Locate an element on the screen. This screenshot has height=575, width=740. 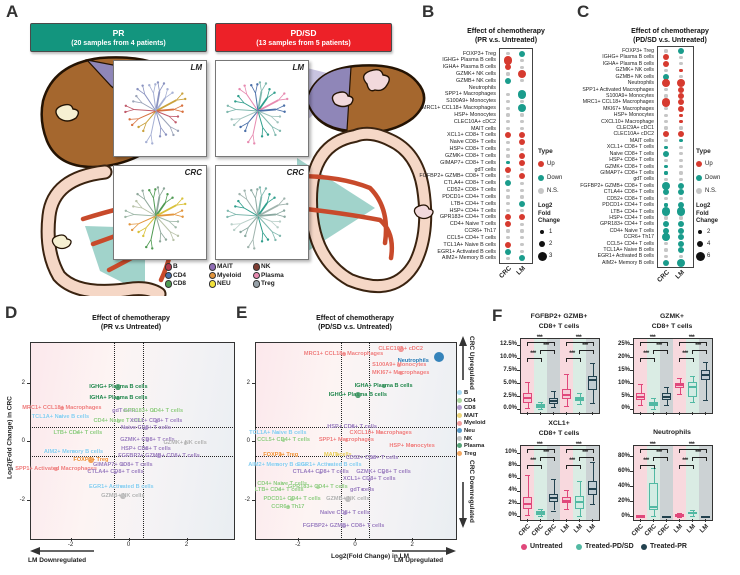
panel-d-title-line2: (PR v.s Untreated) is located at coordinates (131, 327).